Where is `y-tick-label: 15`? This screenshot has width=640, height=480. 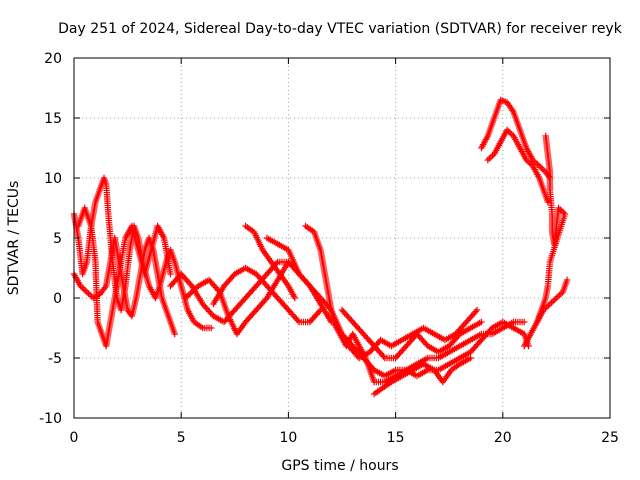
y-tick-label: 15 is located at coordinates (53, 119).